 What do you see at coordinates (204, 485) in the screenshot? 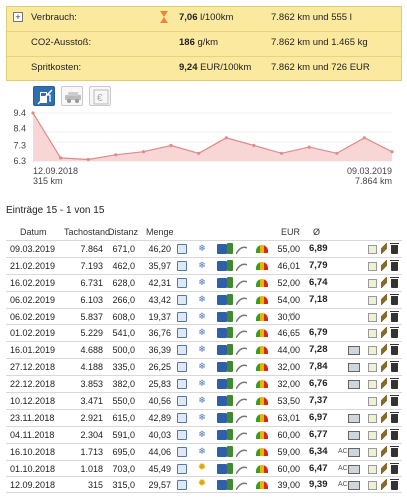
I see `table-row: 12.09.2018 315 315,0 29,57 ✹ 39,00 9,39 AC` at bounding box center [204, 485].